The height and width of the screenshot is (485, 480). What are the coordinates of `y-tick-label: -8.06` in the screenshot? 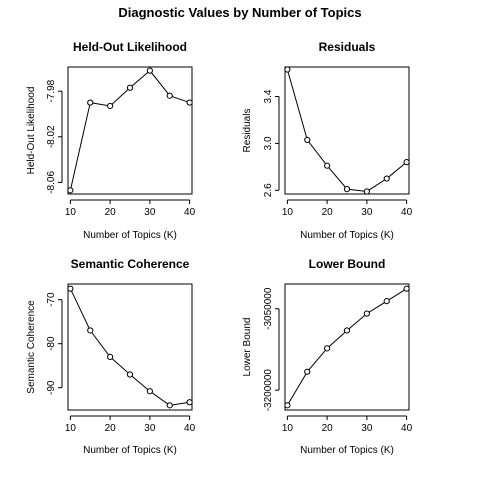 It's located at (51, 182).